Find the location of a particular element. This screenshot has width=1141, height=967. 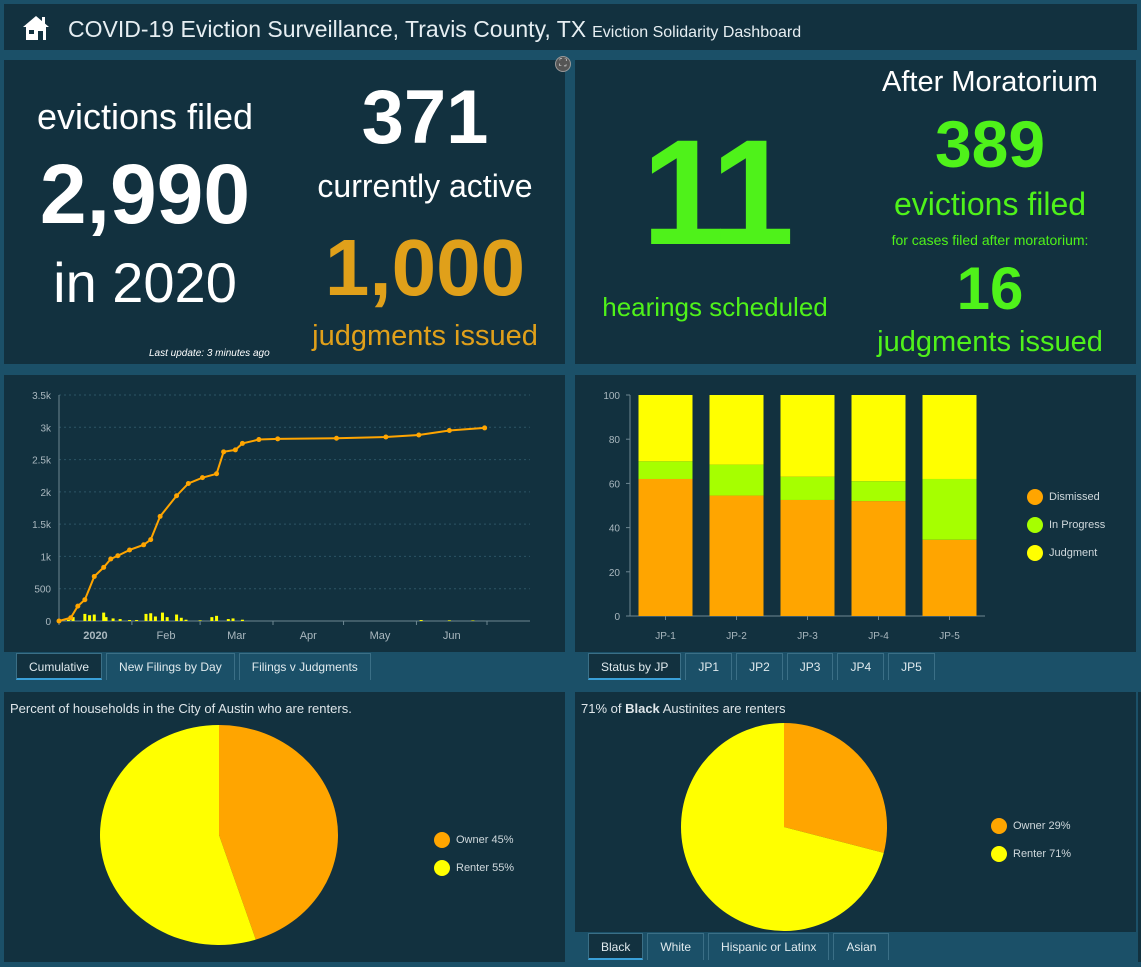

year-label: in 2020 is located at coordinates (145, 282).